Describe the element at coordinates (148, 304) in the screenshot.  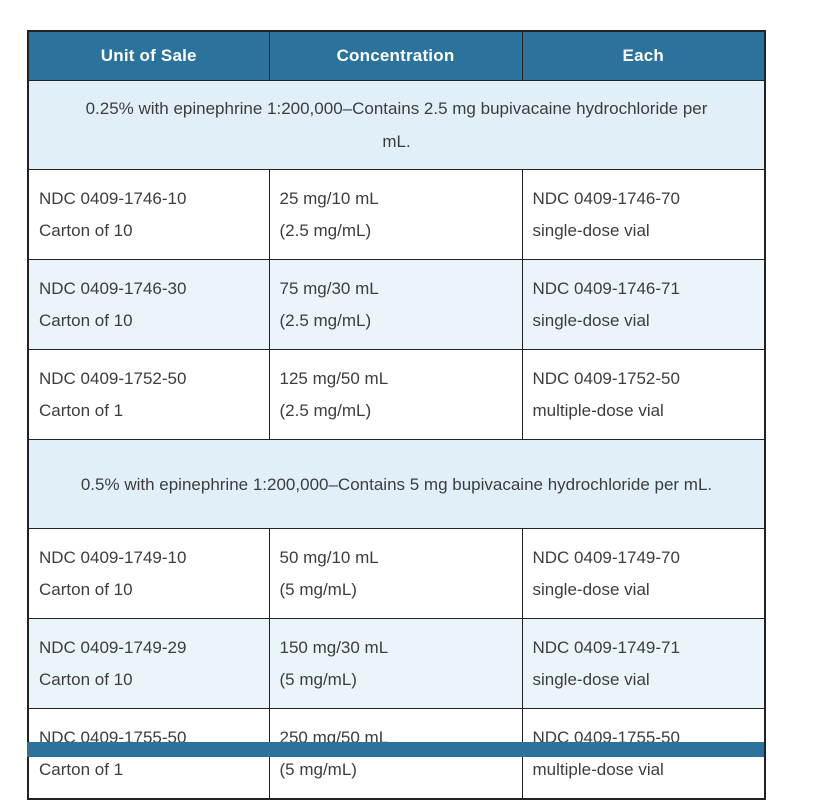
I see `unit-of-sale-cell: NDC 0409-1746-30 Carton of 10` at that location.